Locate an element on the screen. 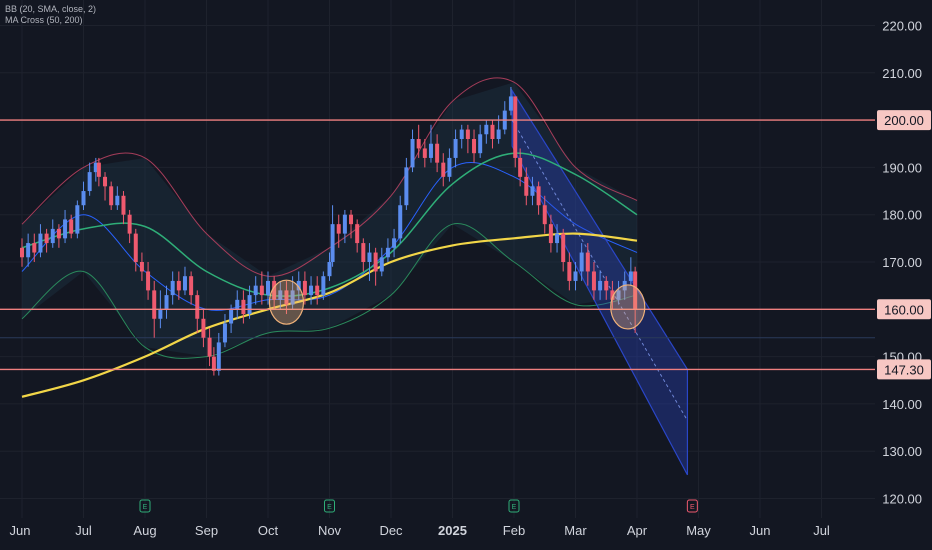  legend-ma-cross: MA Cross (50, 200) is located at coordinates (44, 20).